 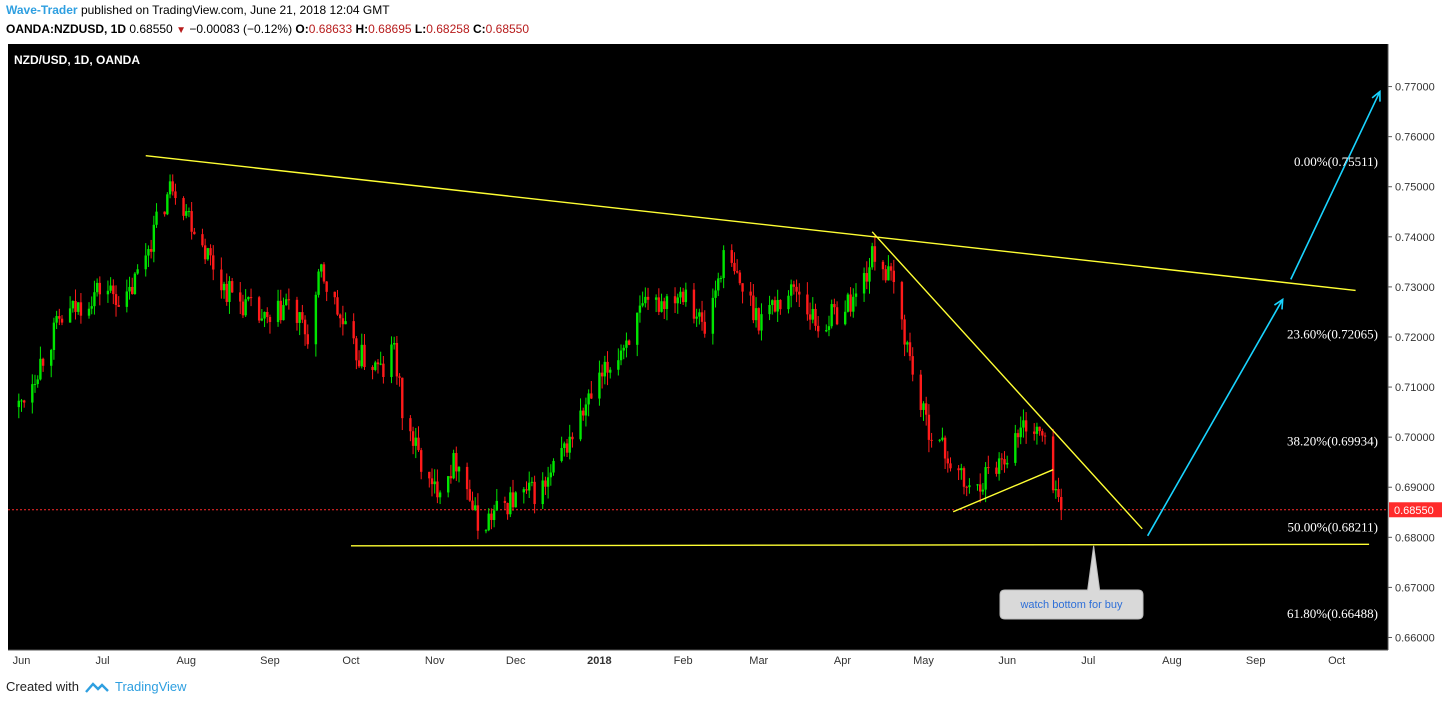 I want to click on symbol-label: OANDA:NZDUSD, 1D, so click(x=66, y=29).